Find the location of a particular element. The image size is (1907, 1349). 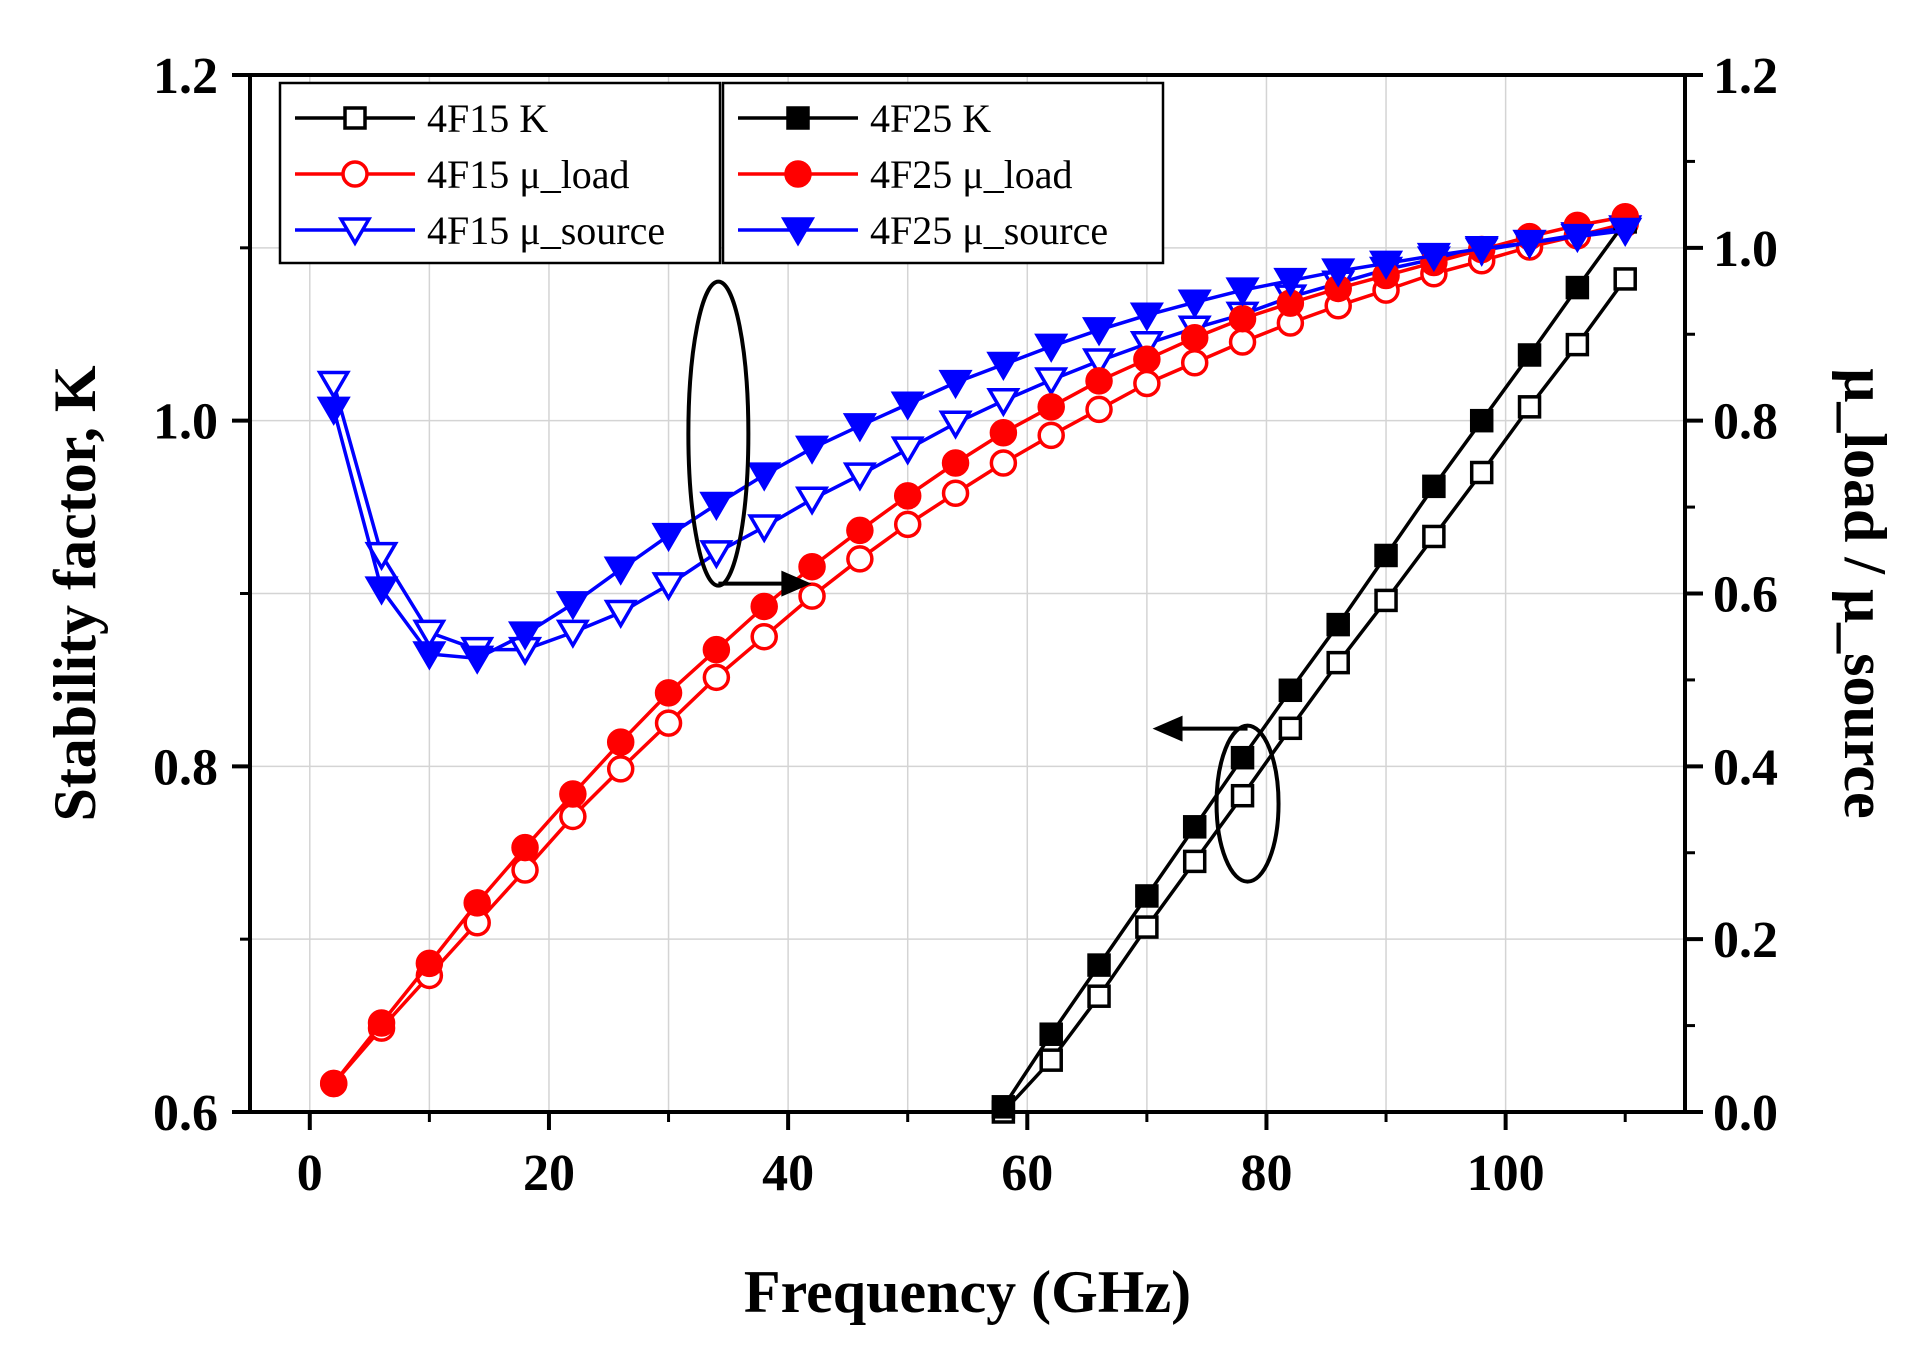

x-tick-label: 60 is located at coordinates (1027, 1173).